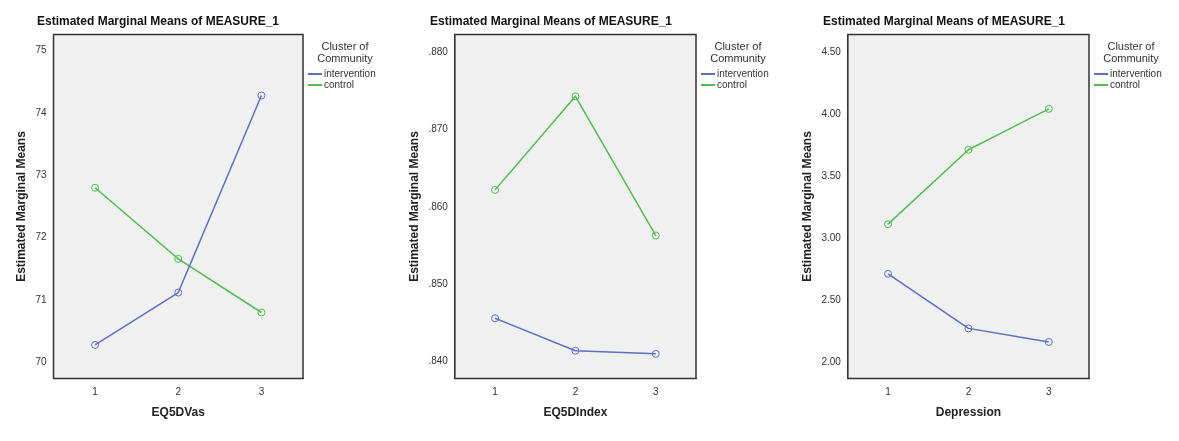 This screenshot has width=1179, height=441. What do you see at coordinates (41, 50) in the screenshot?
I see `y-tick-label: 75` at bounding box center [41, 50].